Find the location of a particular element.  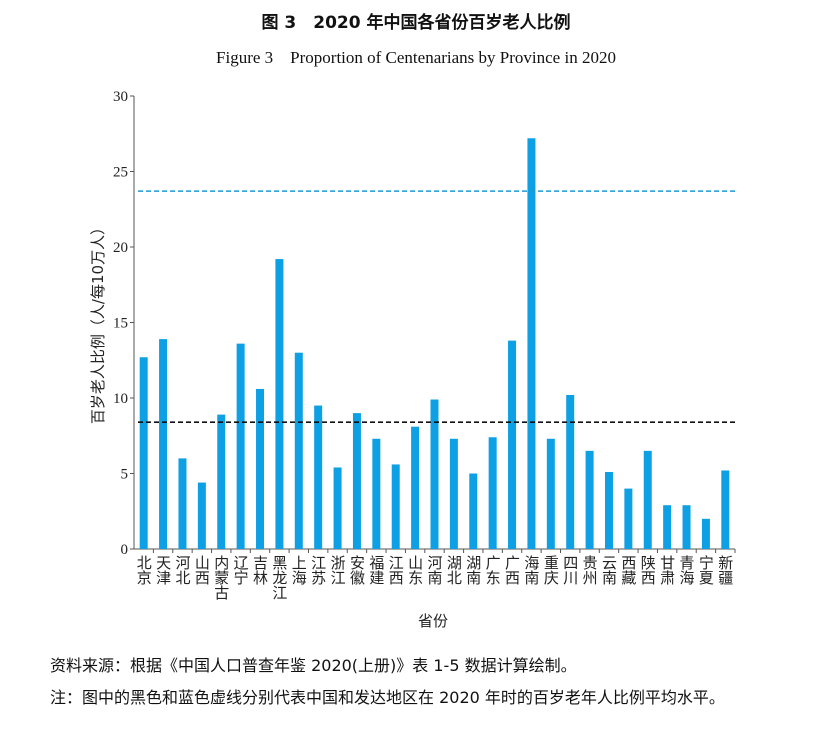

y-tick-label: 20 is located at coordinates (120, 248).